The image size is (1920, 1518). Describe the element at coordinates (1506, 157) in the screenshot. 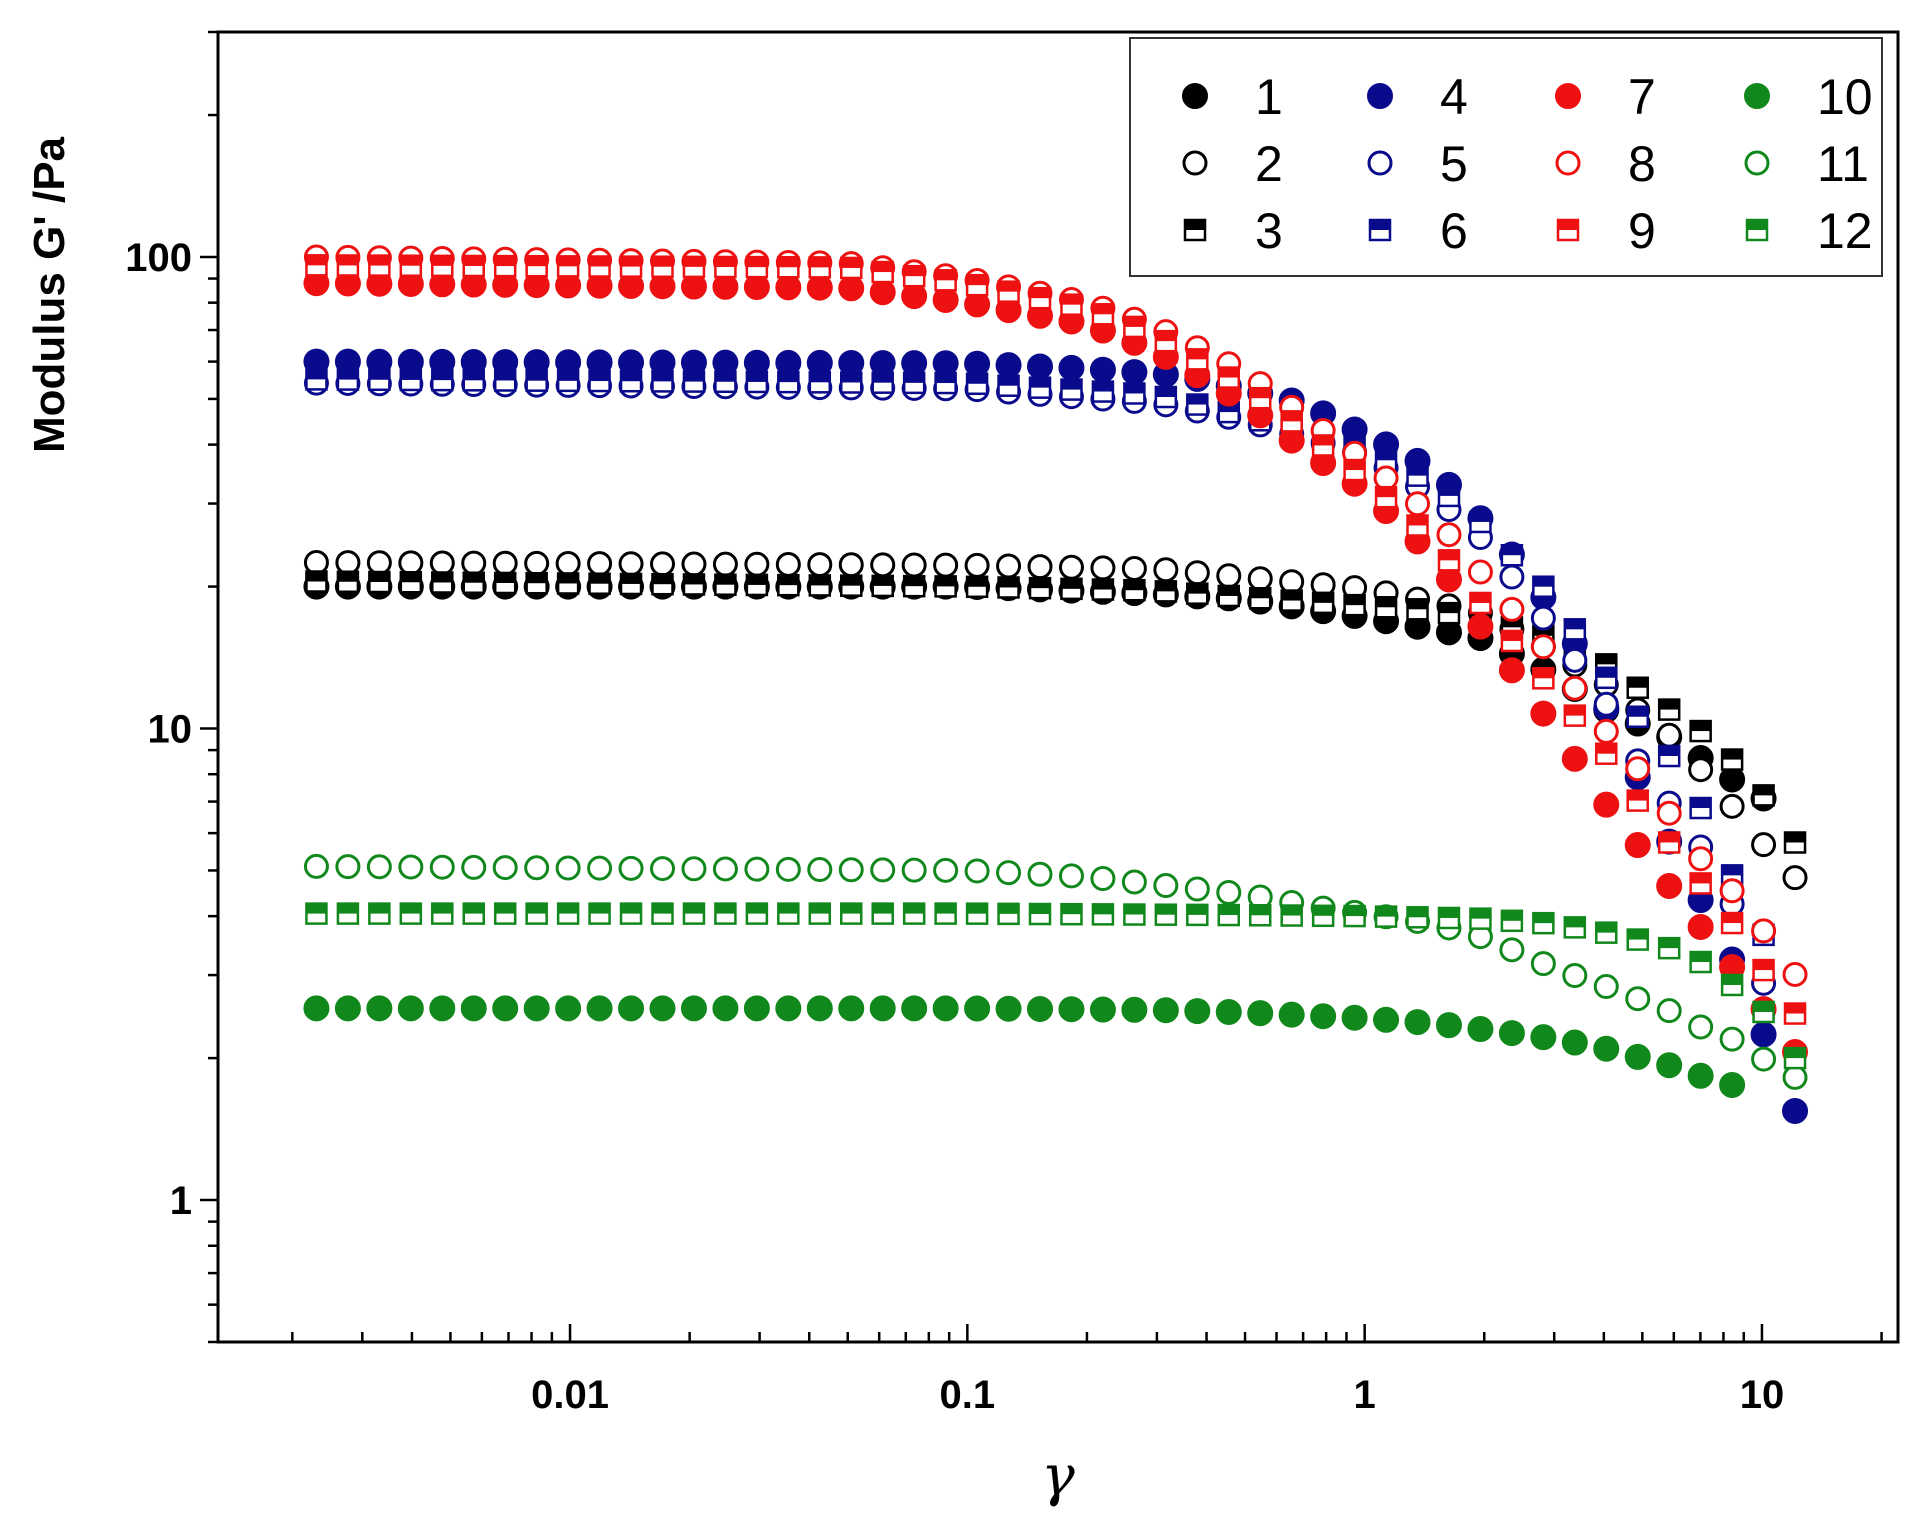

I see `legend-box` at that location.